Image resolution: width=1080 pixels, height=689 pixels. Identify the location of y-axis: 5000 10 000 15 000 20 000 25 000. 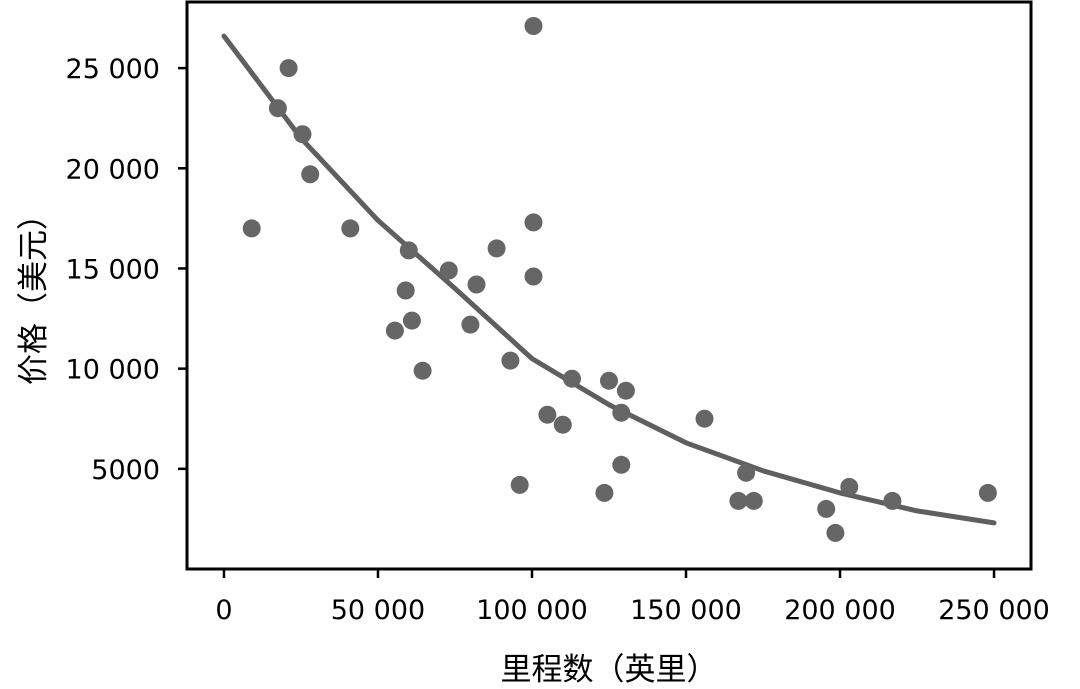
(126, 270).